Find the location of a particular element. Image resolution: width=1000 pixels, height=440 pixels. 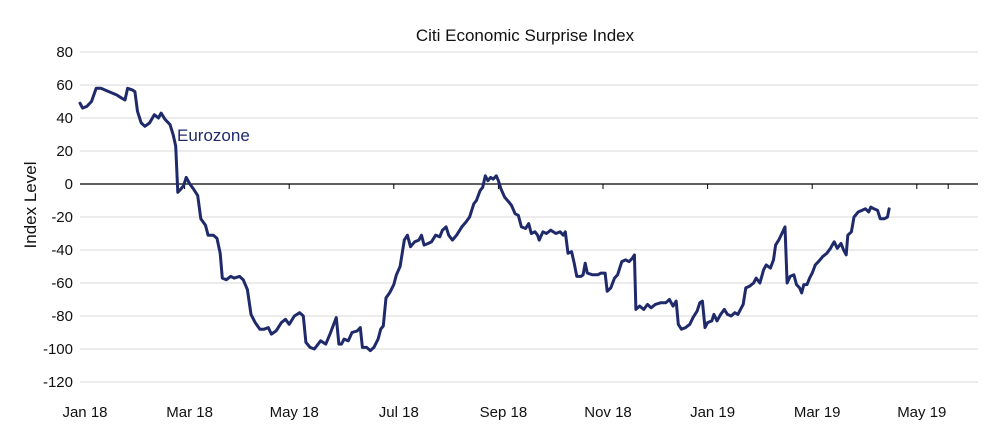

y-axis-title: Index Level is located at coordinates (30, 205).